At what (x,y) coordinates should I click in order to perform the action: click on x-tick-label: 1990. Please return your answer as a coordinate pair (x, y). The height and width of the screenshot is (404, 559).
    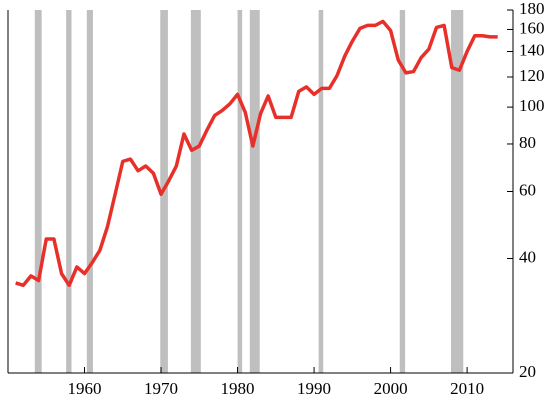
    Looking at the image, I should click on (314, 388).